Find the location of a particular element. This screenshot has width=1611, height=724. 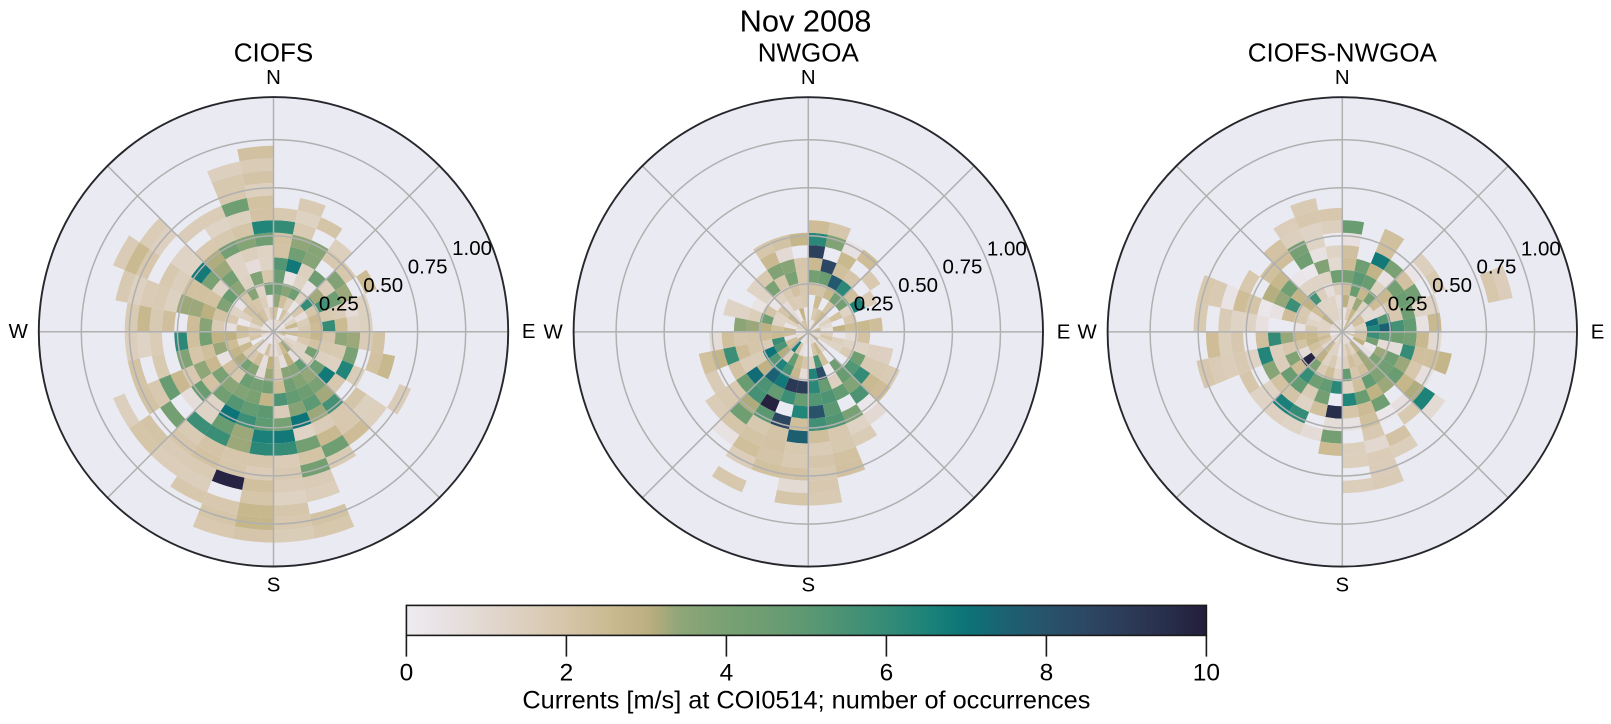

svg-text: Nov 2008 is located at coordinates (806, 21).